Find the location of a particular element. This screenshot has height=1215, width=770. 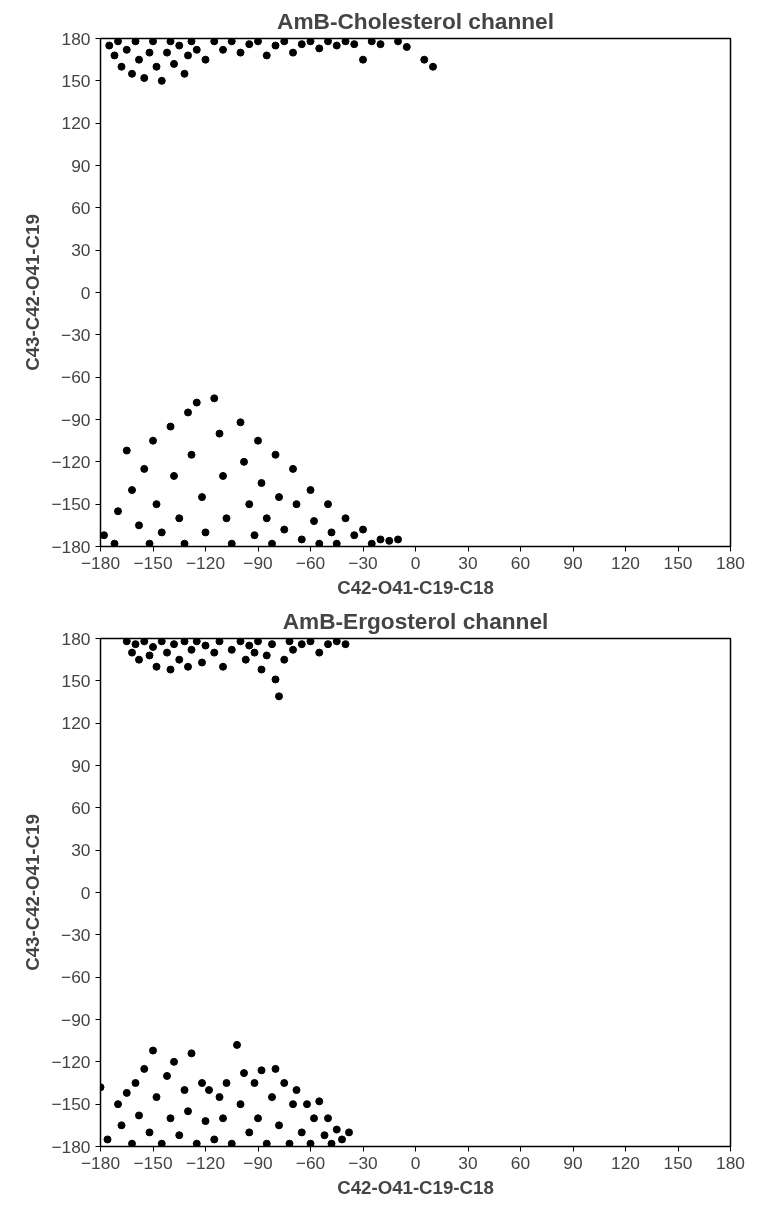

chart-title: AmB-Ergosterol channel is located at coordinates (415, 620).